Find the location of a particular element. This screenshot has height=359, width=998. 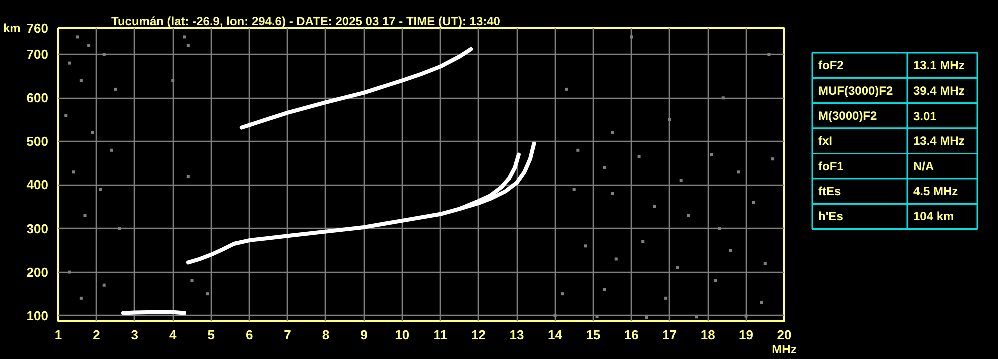

x-tick-label: 11 is located at coordinates (441, 335).